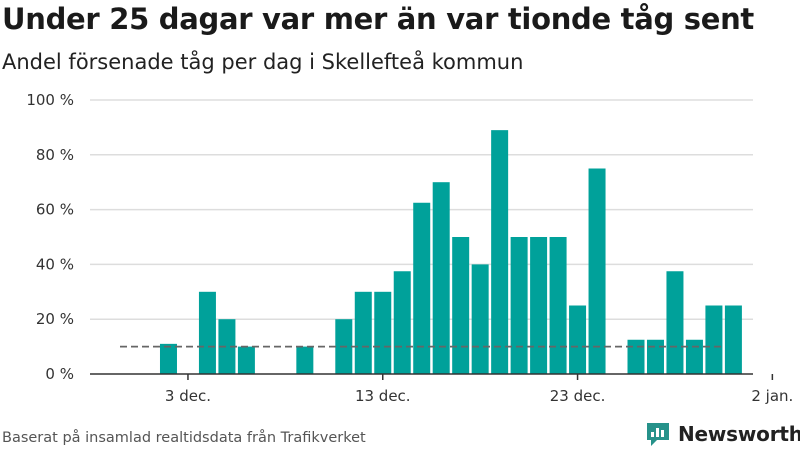 The width and height of the screenshot is (800, 450). Describe the element at coordinates (461, 305) in the screenshot. I see `bar-17dec` at that location.